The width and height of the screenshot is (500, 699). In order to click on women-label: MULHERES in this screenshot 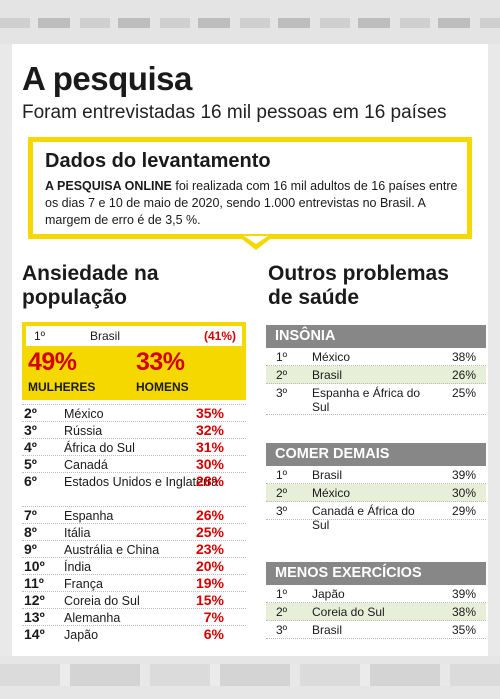, I will do `click(62, 387)`.